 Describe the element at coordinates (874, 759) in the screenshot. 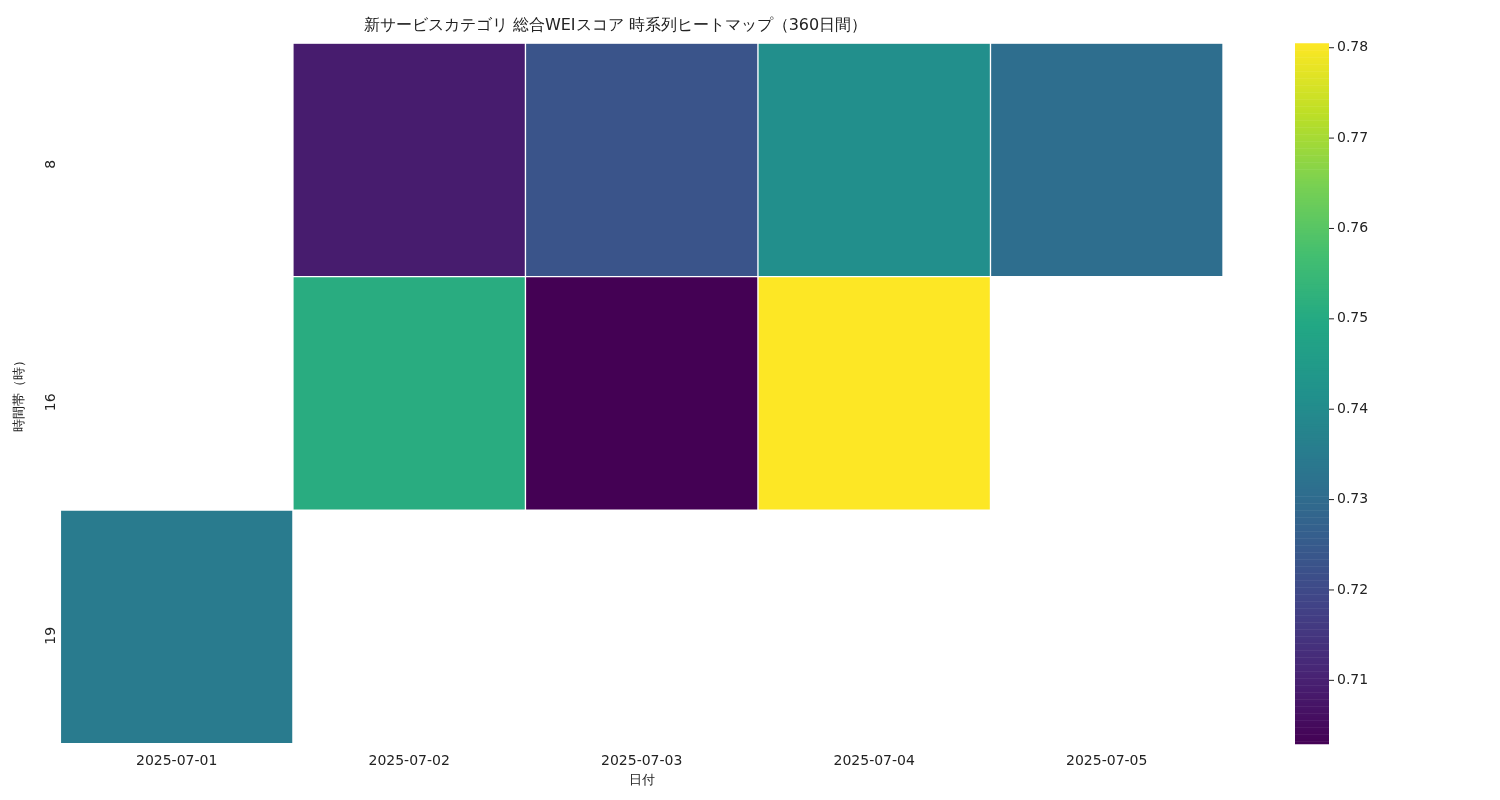

I see `x-tick-label: 2025-07-04` at that location.